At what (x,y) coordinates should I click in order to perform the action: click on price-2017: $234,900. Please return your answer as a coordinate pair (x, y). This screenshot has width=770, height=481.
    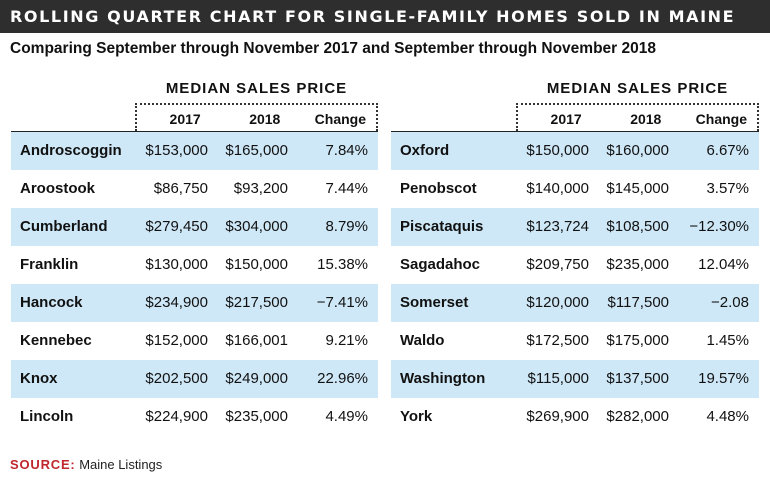
    Looking at the image, I should click on (176, 302).